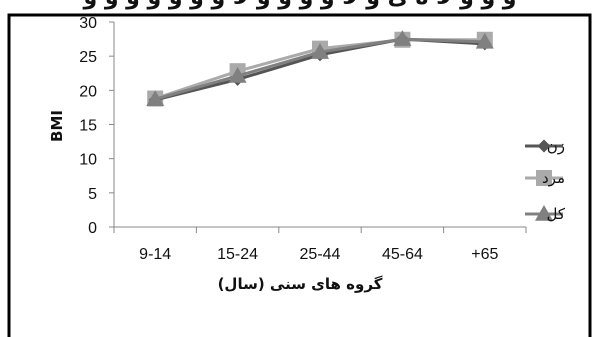  I want to click on x-axis-ticks: 9-14 15-24 25-44 45-64 +65, so click(320, 245).